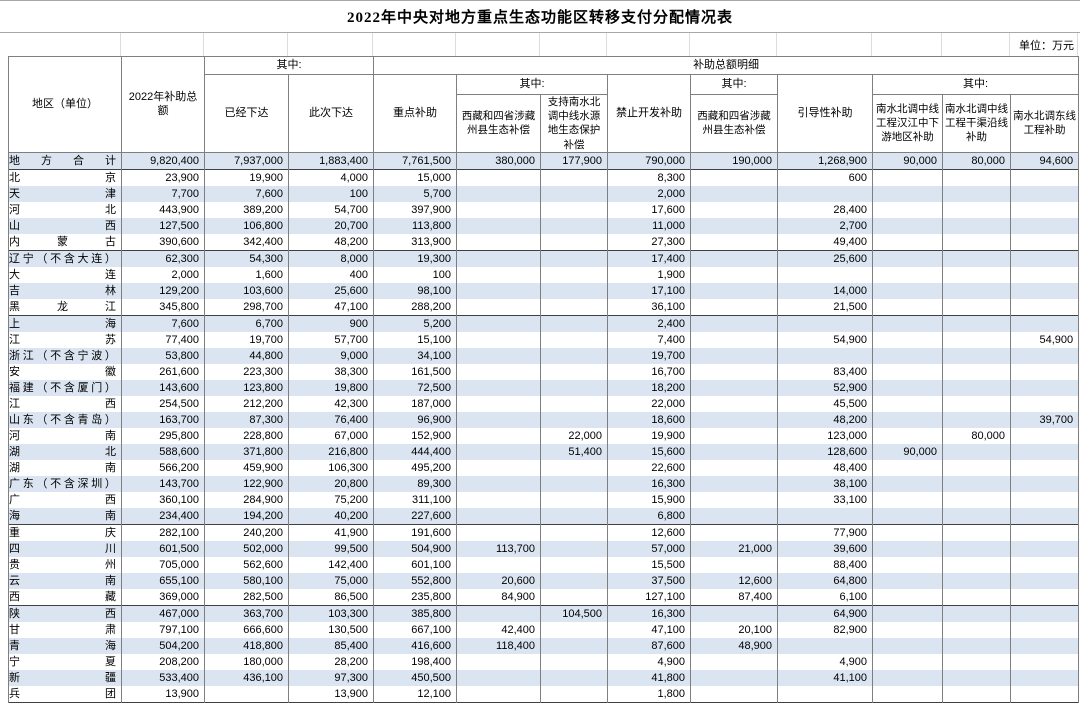 This screenshot has height=709, width=1080. Describe the element at coordinates (65, 532) in the screenshot. I see `region-name-cell: 重庆` at that location.